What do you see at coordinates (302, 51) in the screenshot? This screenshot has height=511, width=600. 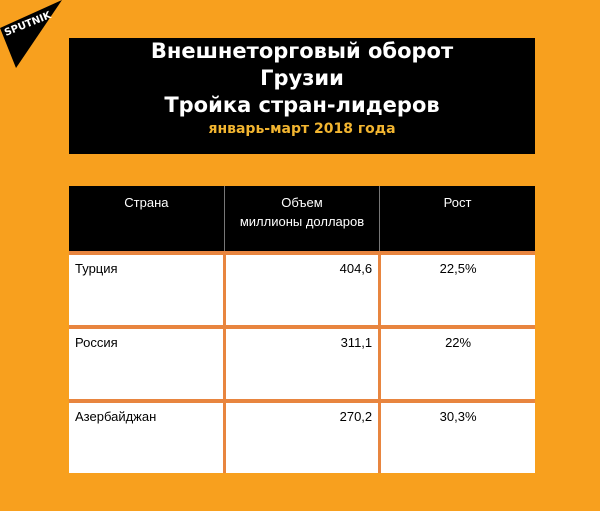 I see `title-line-1: Внешнеторговый оборот` at bounding box center [302, 51].